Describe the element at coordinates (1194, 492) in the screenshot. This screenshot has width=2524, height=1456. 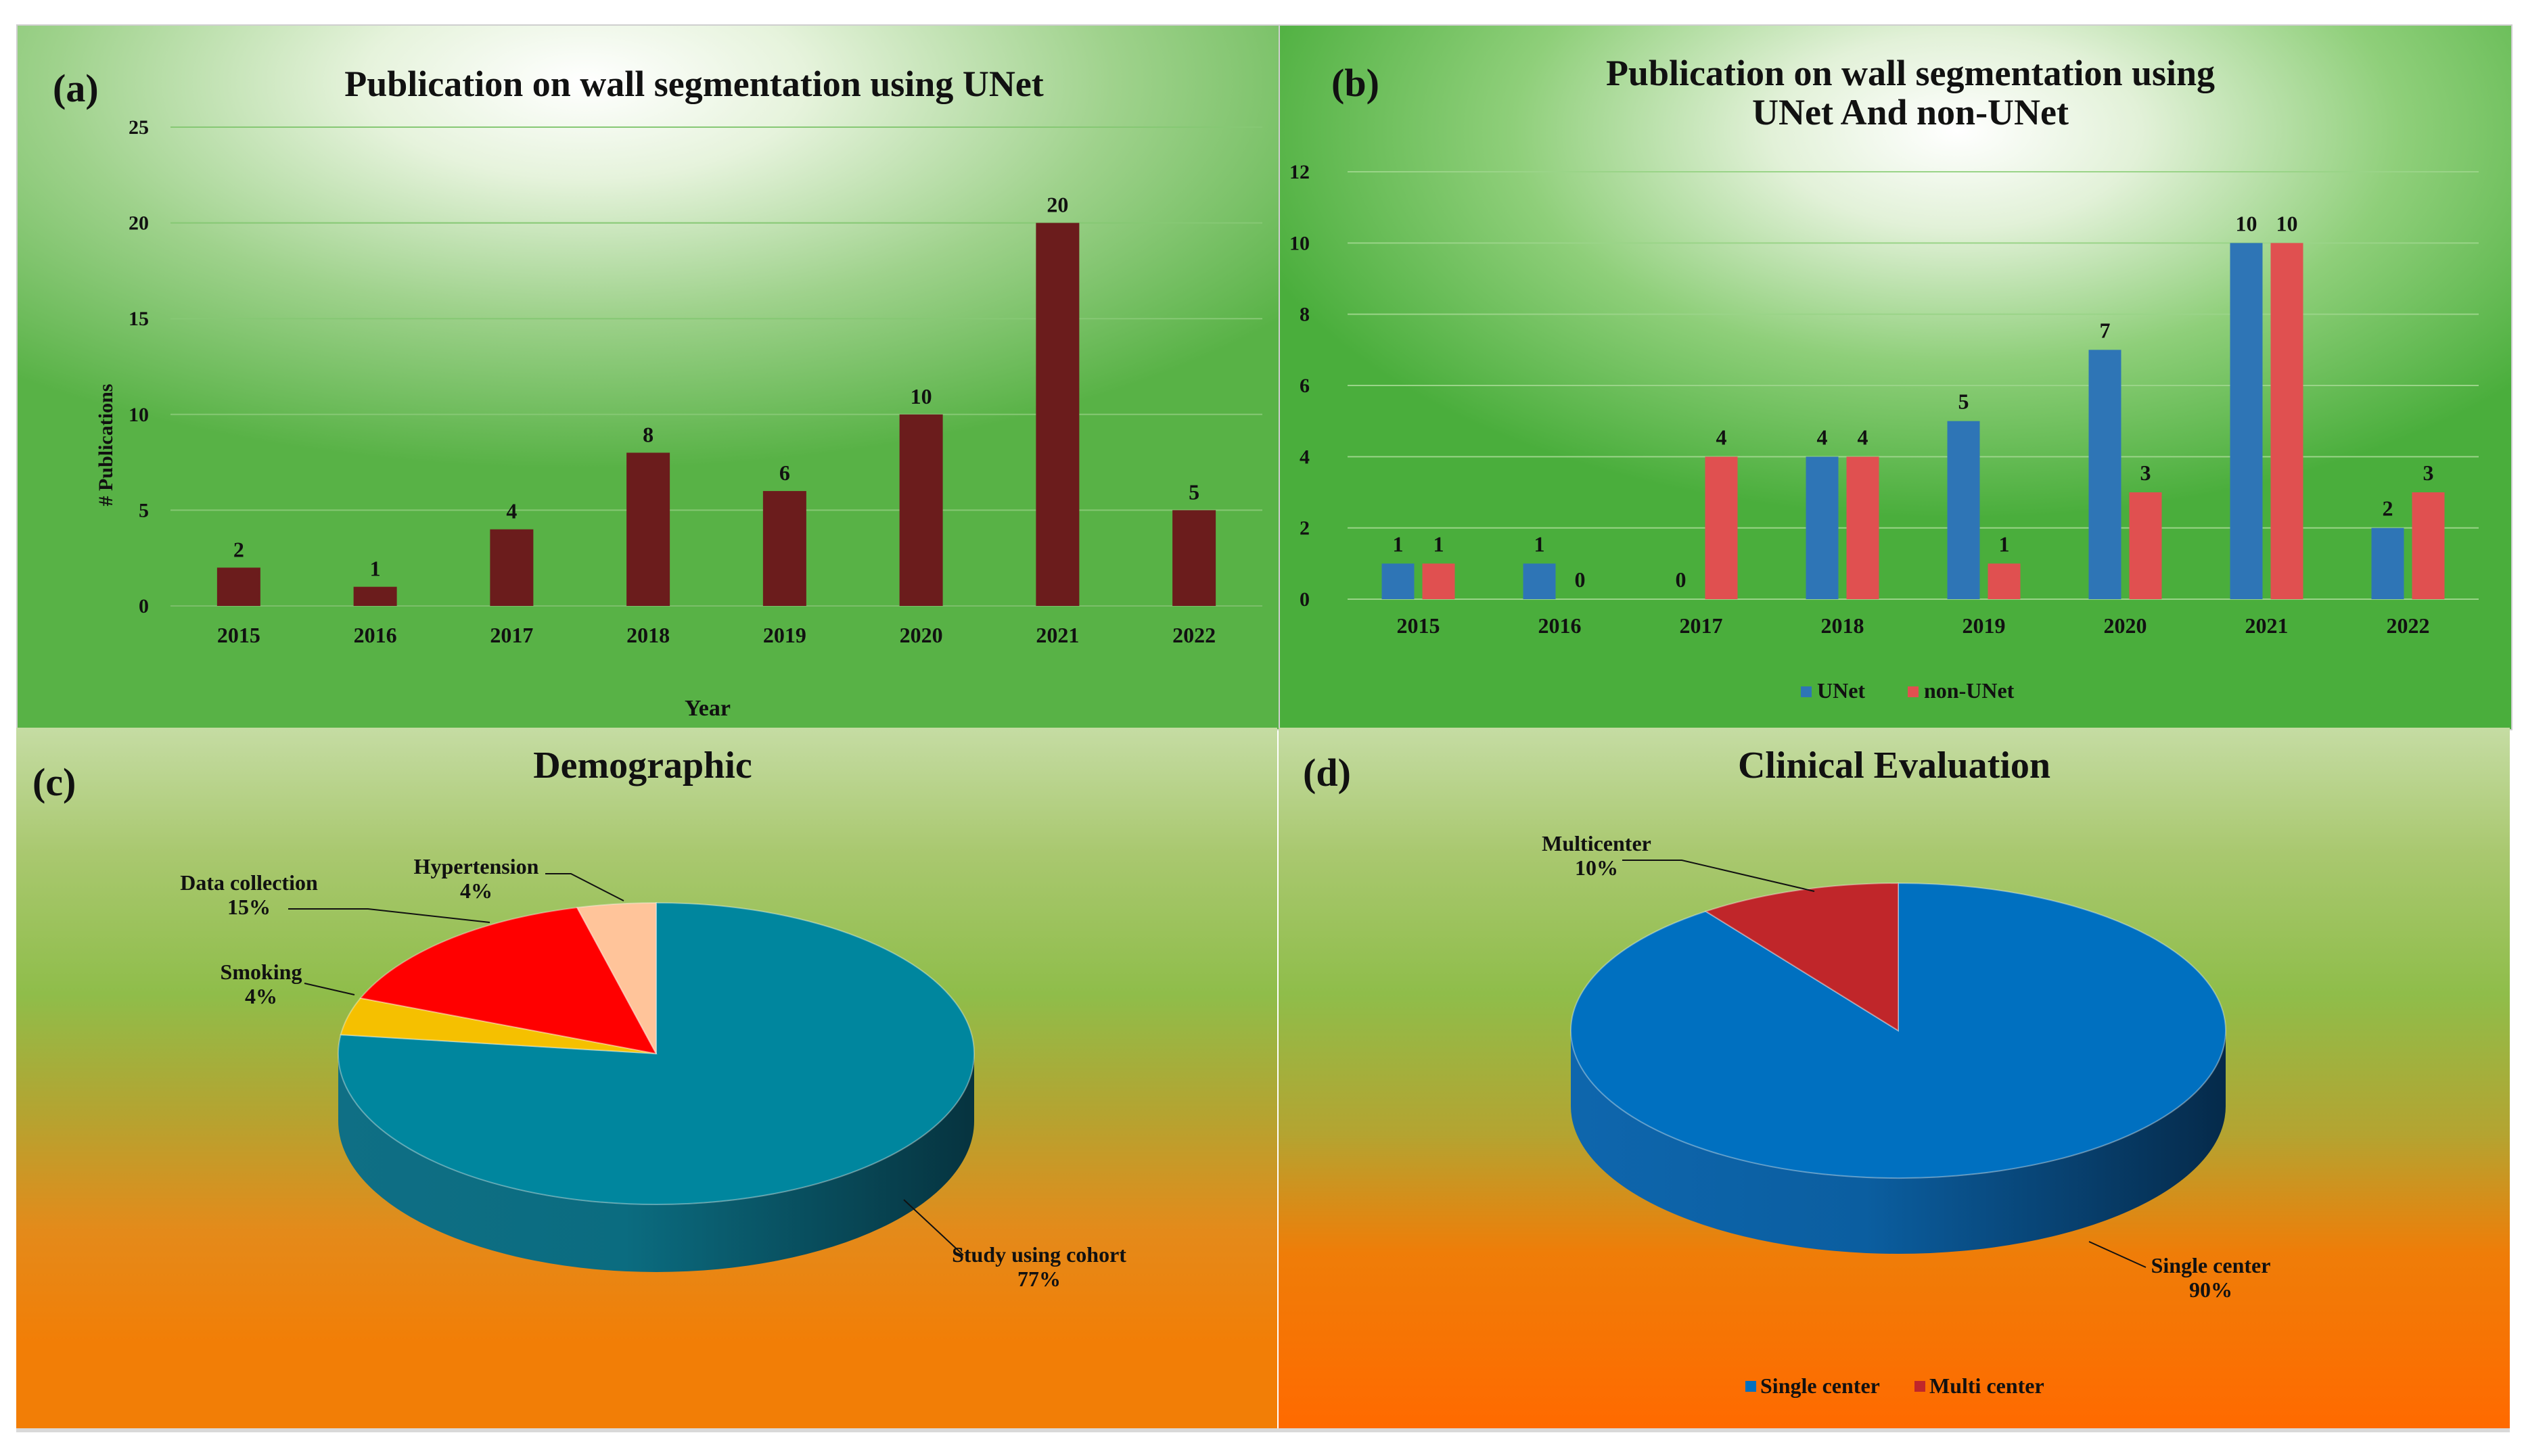
I see `data-label-2022: 5` at that location.